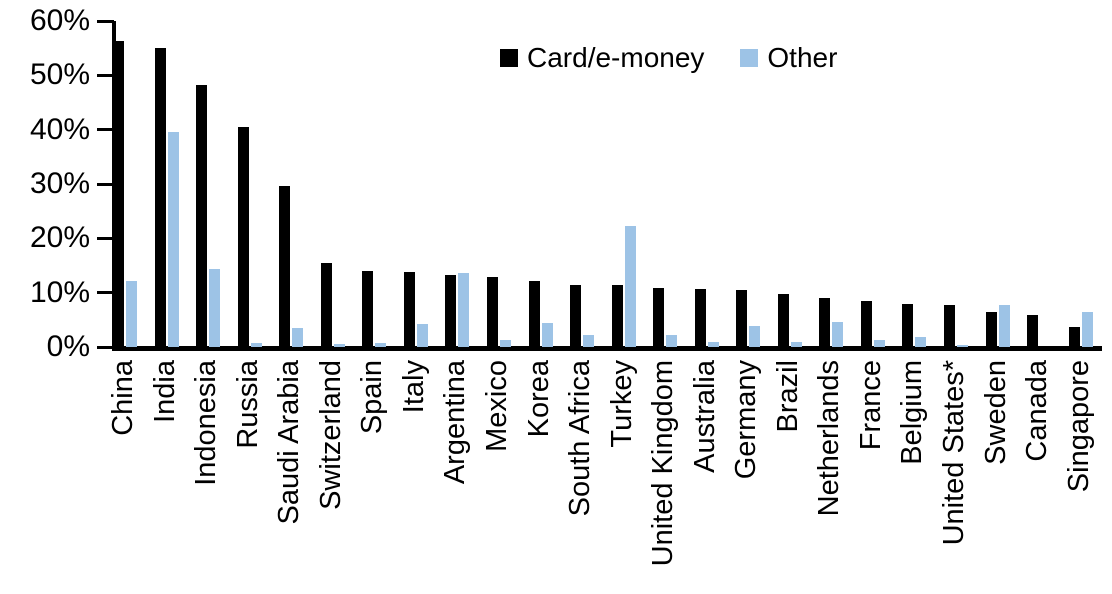  What do you see at coordinates (630, 286) in the screenshot?
I see `bar-other-turkey` at bounding box center [630, 286].